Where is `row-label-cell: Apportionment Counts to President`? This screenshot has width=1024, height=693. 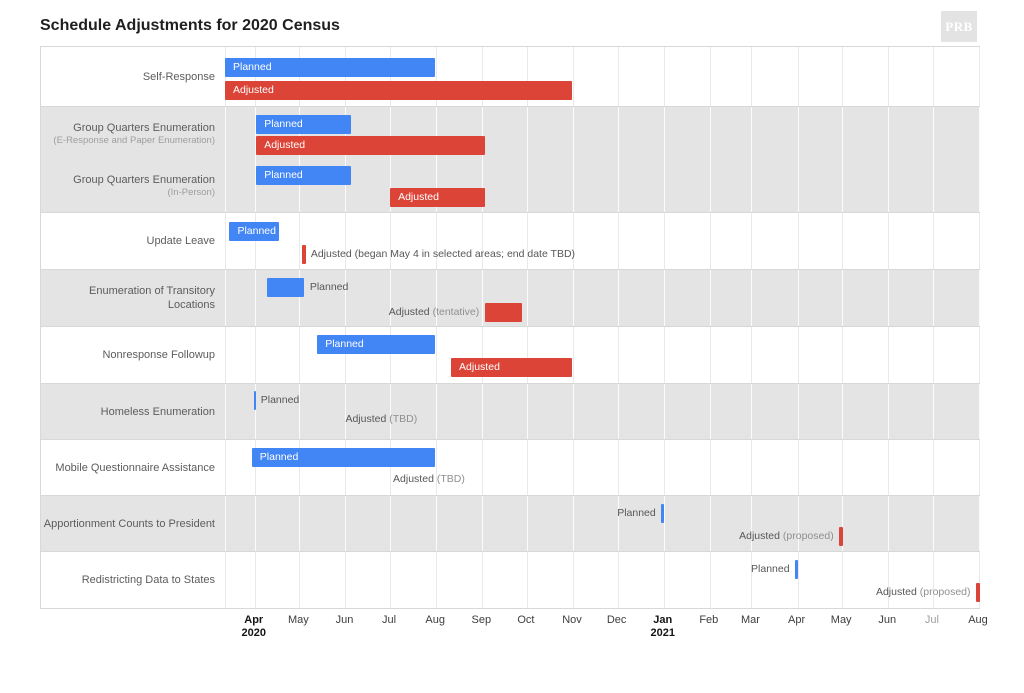 row-label-cell: Apportionment Counts to President is located at coordinates (133, 523).